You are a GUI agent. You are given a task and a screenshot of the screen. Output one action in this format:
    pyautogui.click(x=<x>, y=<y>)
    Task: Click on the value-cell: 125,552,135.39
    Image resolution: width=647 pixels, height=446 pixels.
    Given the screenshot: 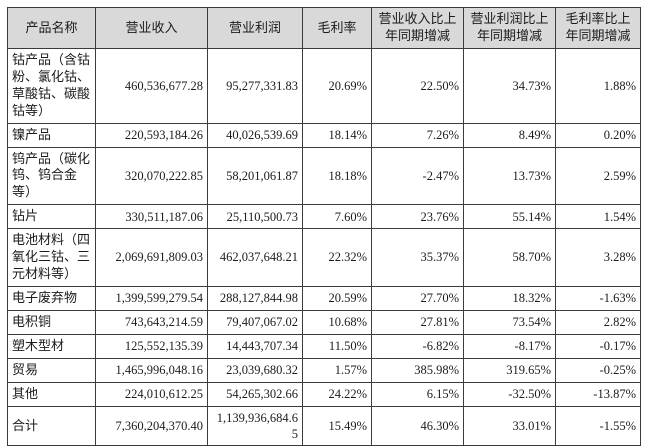 What is the action you would take?
    pyautogui.click(x=151, y=346)
    